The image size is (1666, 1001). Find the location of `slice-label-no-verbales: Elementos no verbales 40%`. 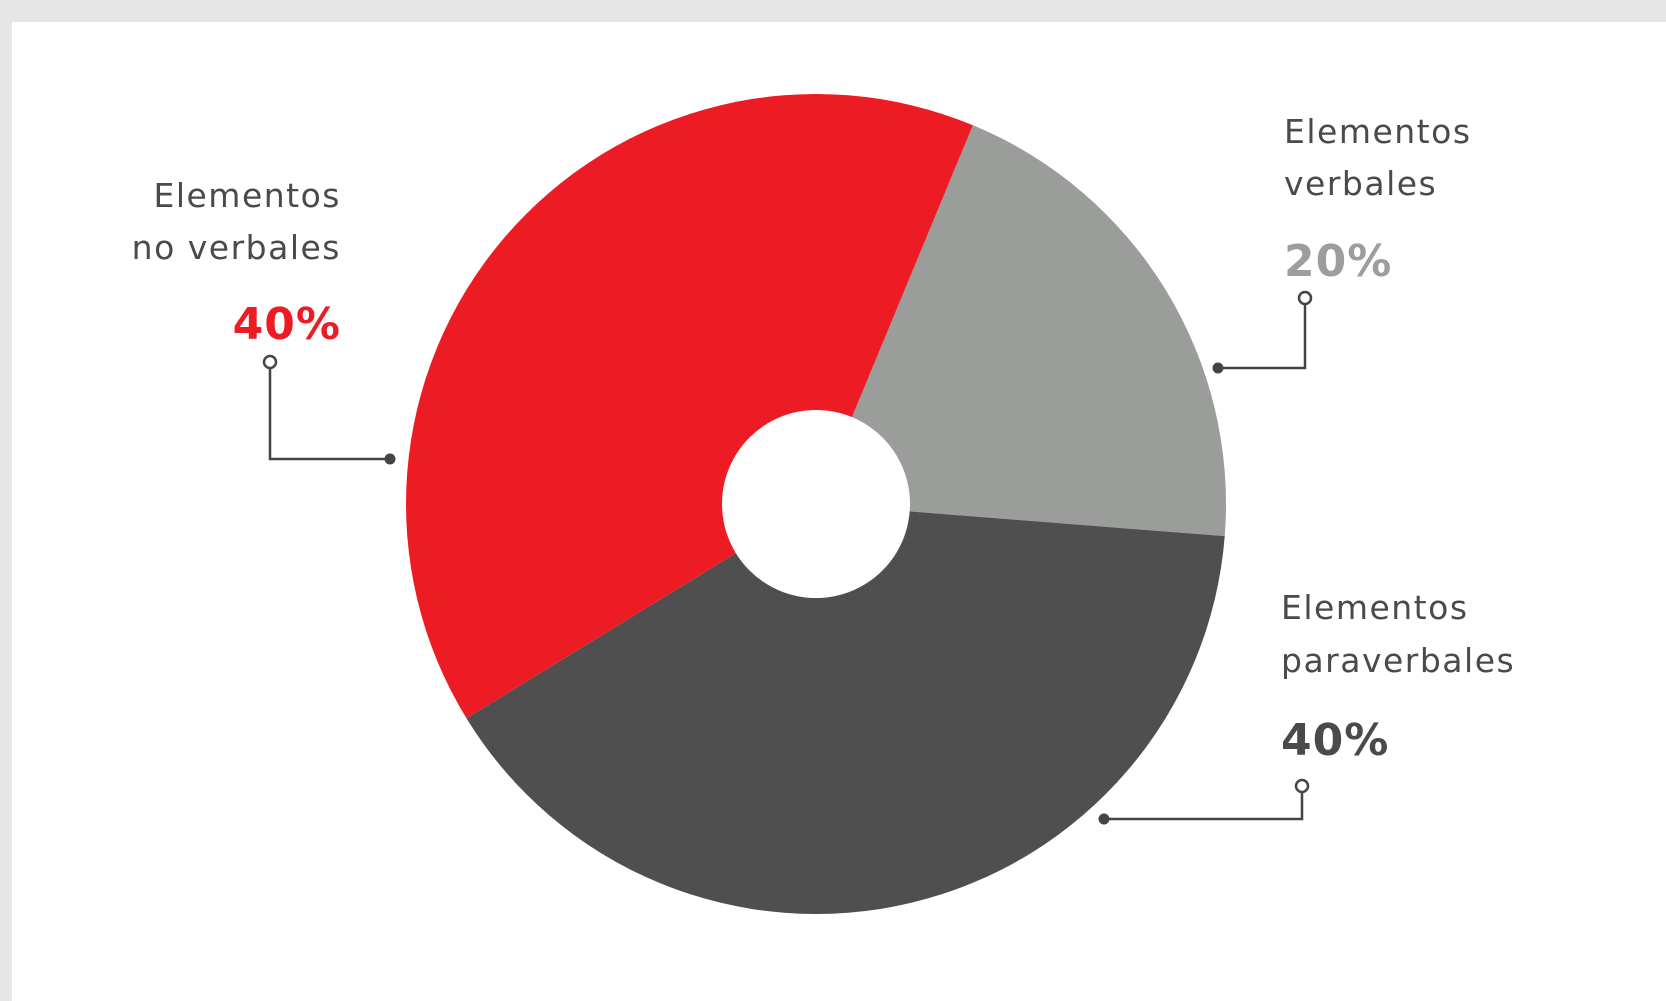

slice-label-no-verbales: Elementos no verbales 40% is located at coordinates (236, 263).